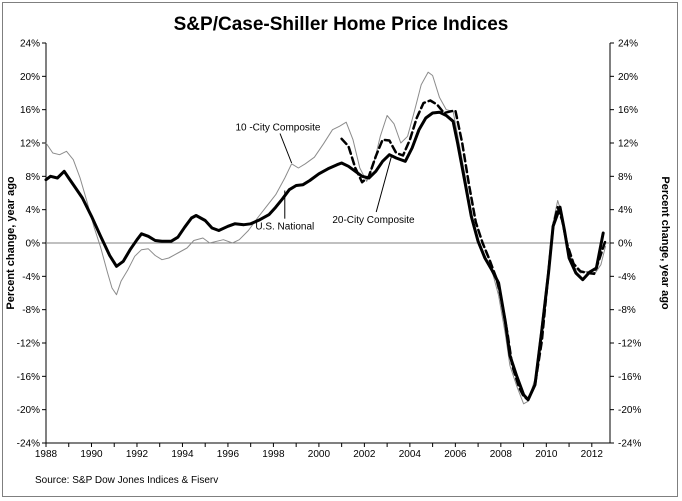 This screenshot has height=501, width=682. I want to click on y-tick-label-right: 4%, so click(625, 210).